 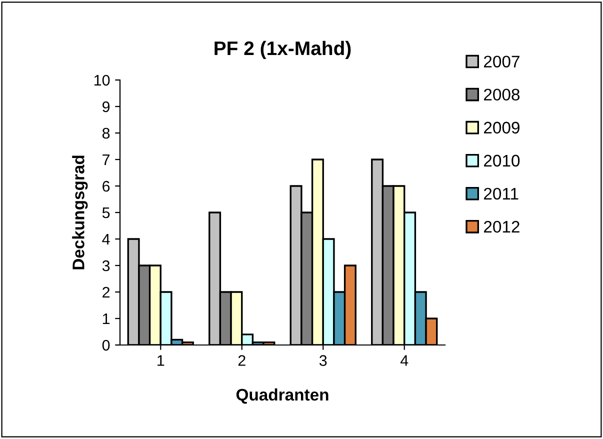 What do you see at coordinates (106, 345) in the screenshot?
I see `y-tick-label: 0` at bounding box center [106, 345].